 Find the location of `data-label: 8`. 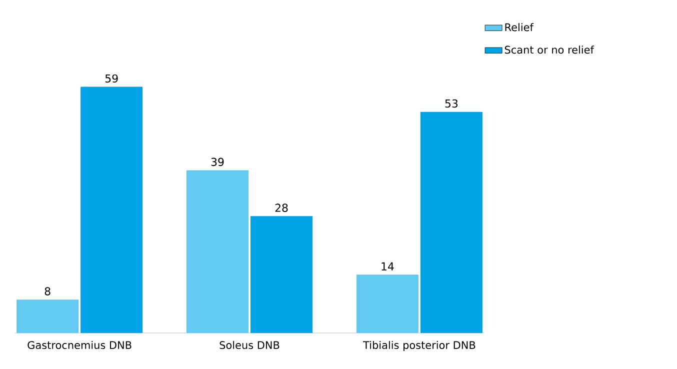

data-label: 8 is located at coordinates (47, 291).